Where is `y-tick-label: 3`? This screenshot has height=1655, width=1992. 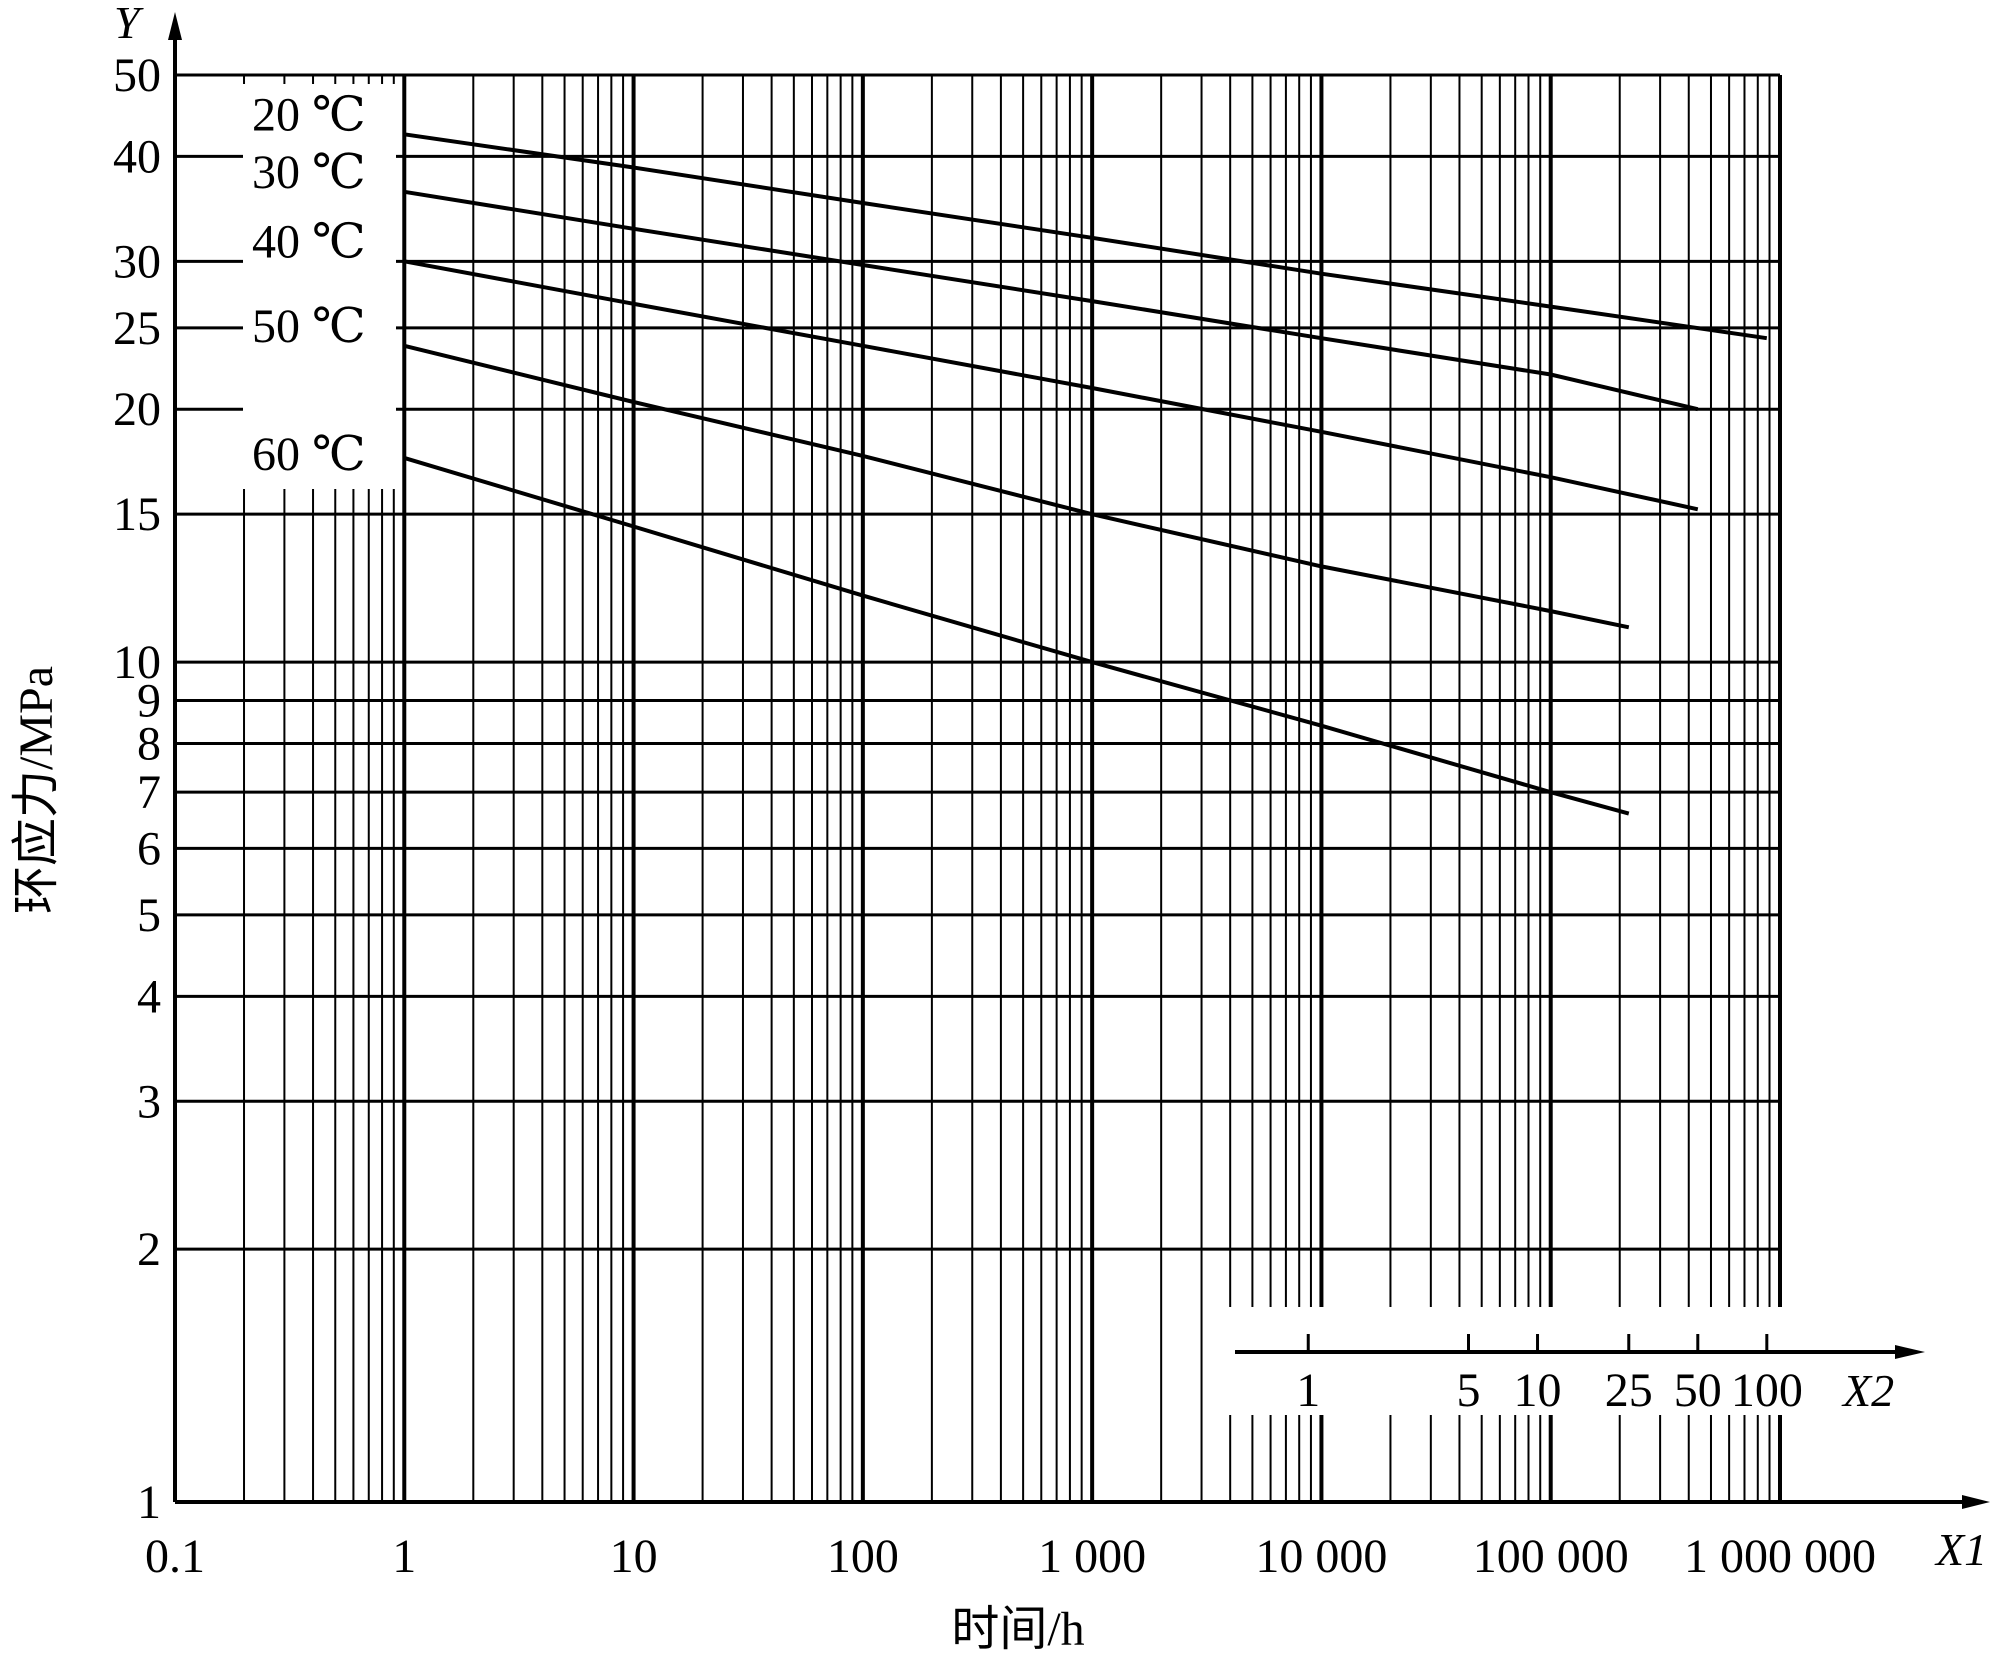
y-tick-label: 3 is located at coordinates (149, 1101).